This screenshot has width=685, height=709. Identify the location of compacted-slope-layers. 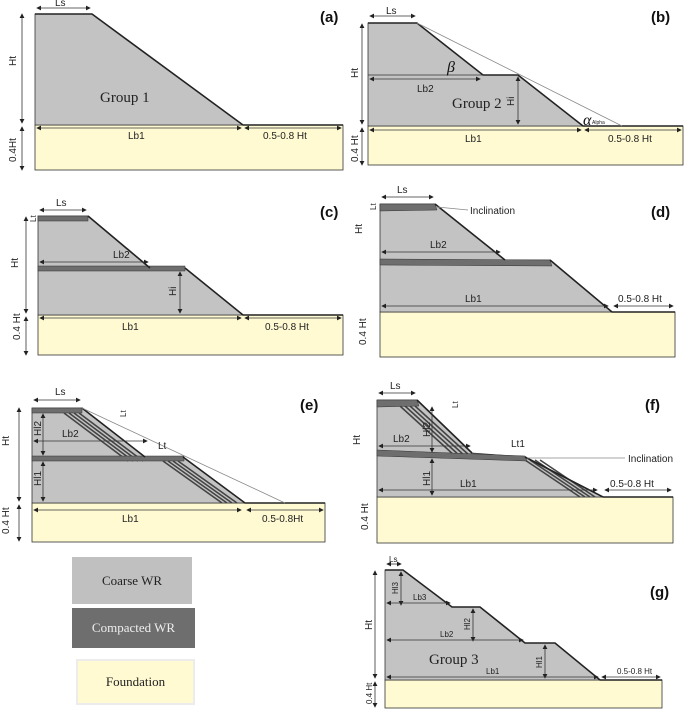
(150, 458).